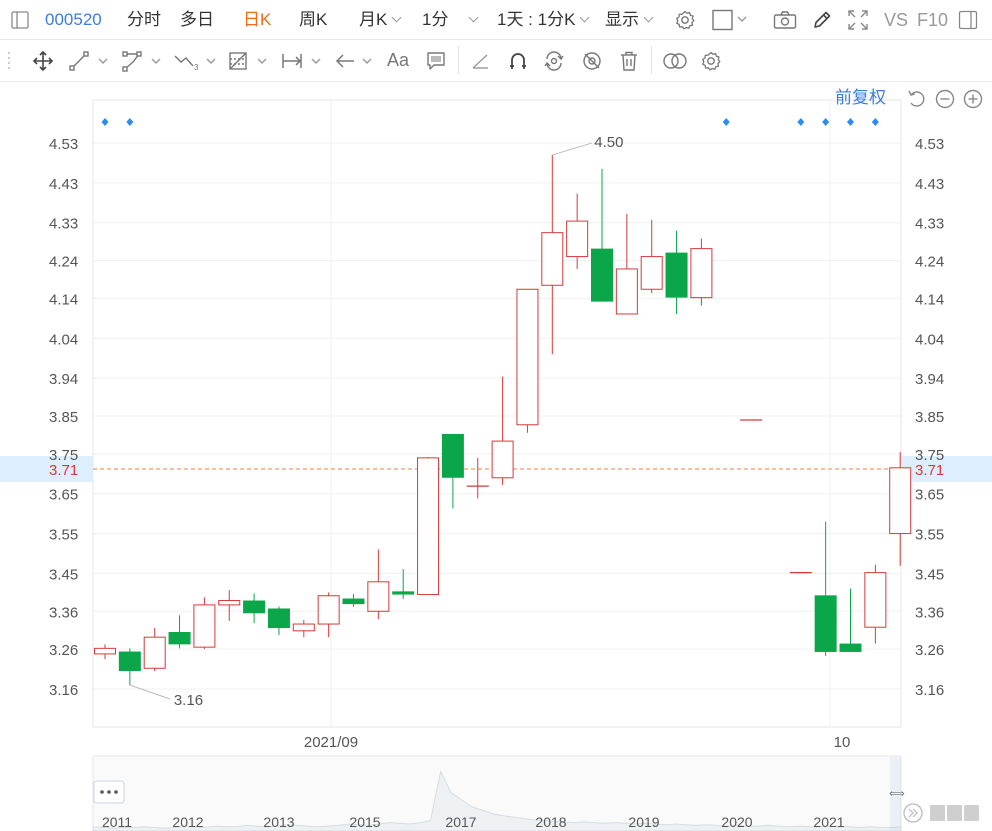  What do you see at coordinates (929, 612) in the screenshot?
I see `y-tick-label-right: 3.36` at bounding box center [929, 612].